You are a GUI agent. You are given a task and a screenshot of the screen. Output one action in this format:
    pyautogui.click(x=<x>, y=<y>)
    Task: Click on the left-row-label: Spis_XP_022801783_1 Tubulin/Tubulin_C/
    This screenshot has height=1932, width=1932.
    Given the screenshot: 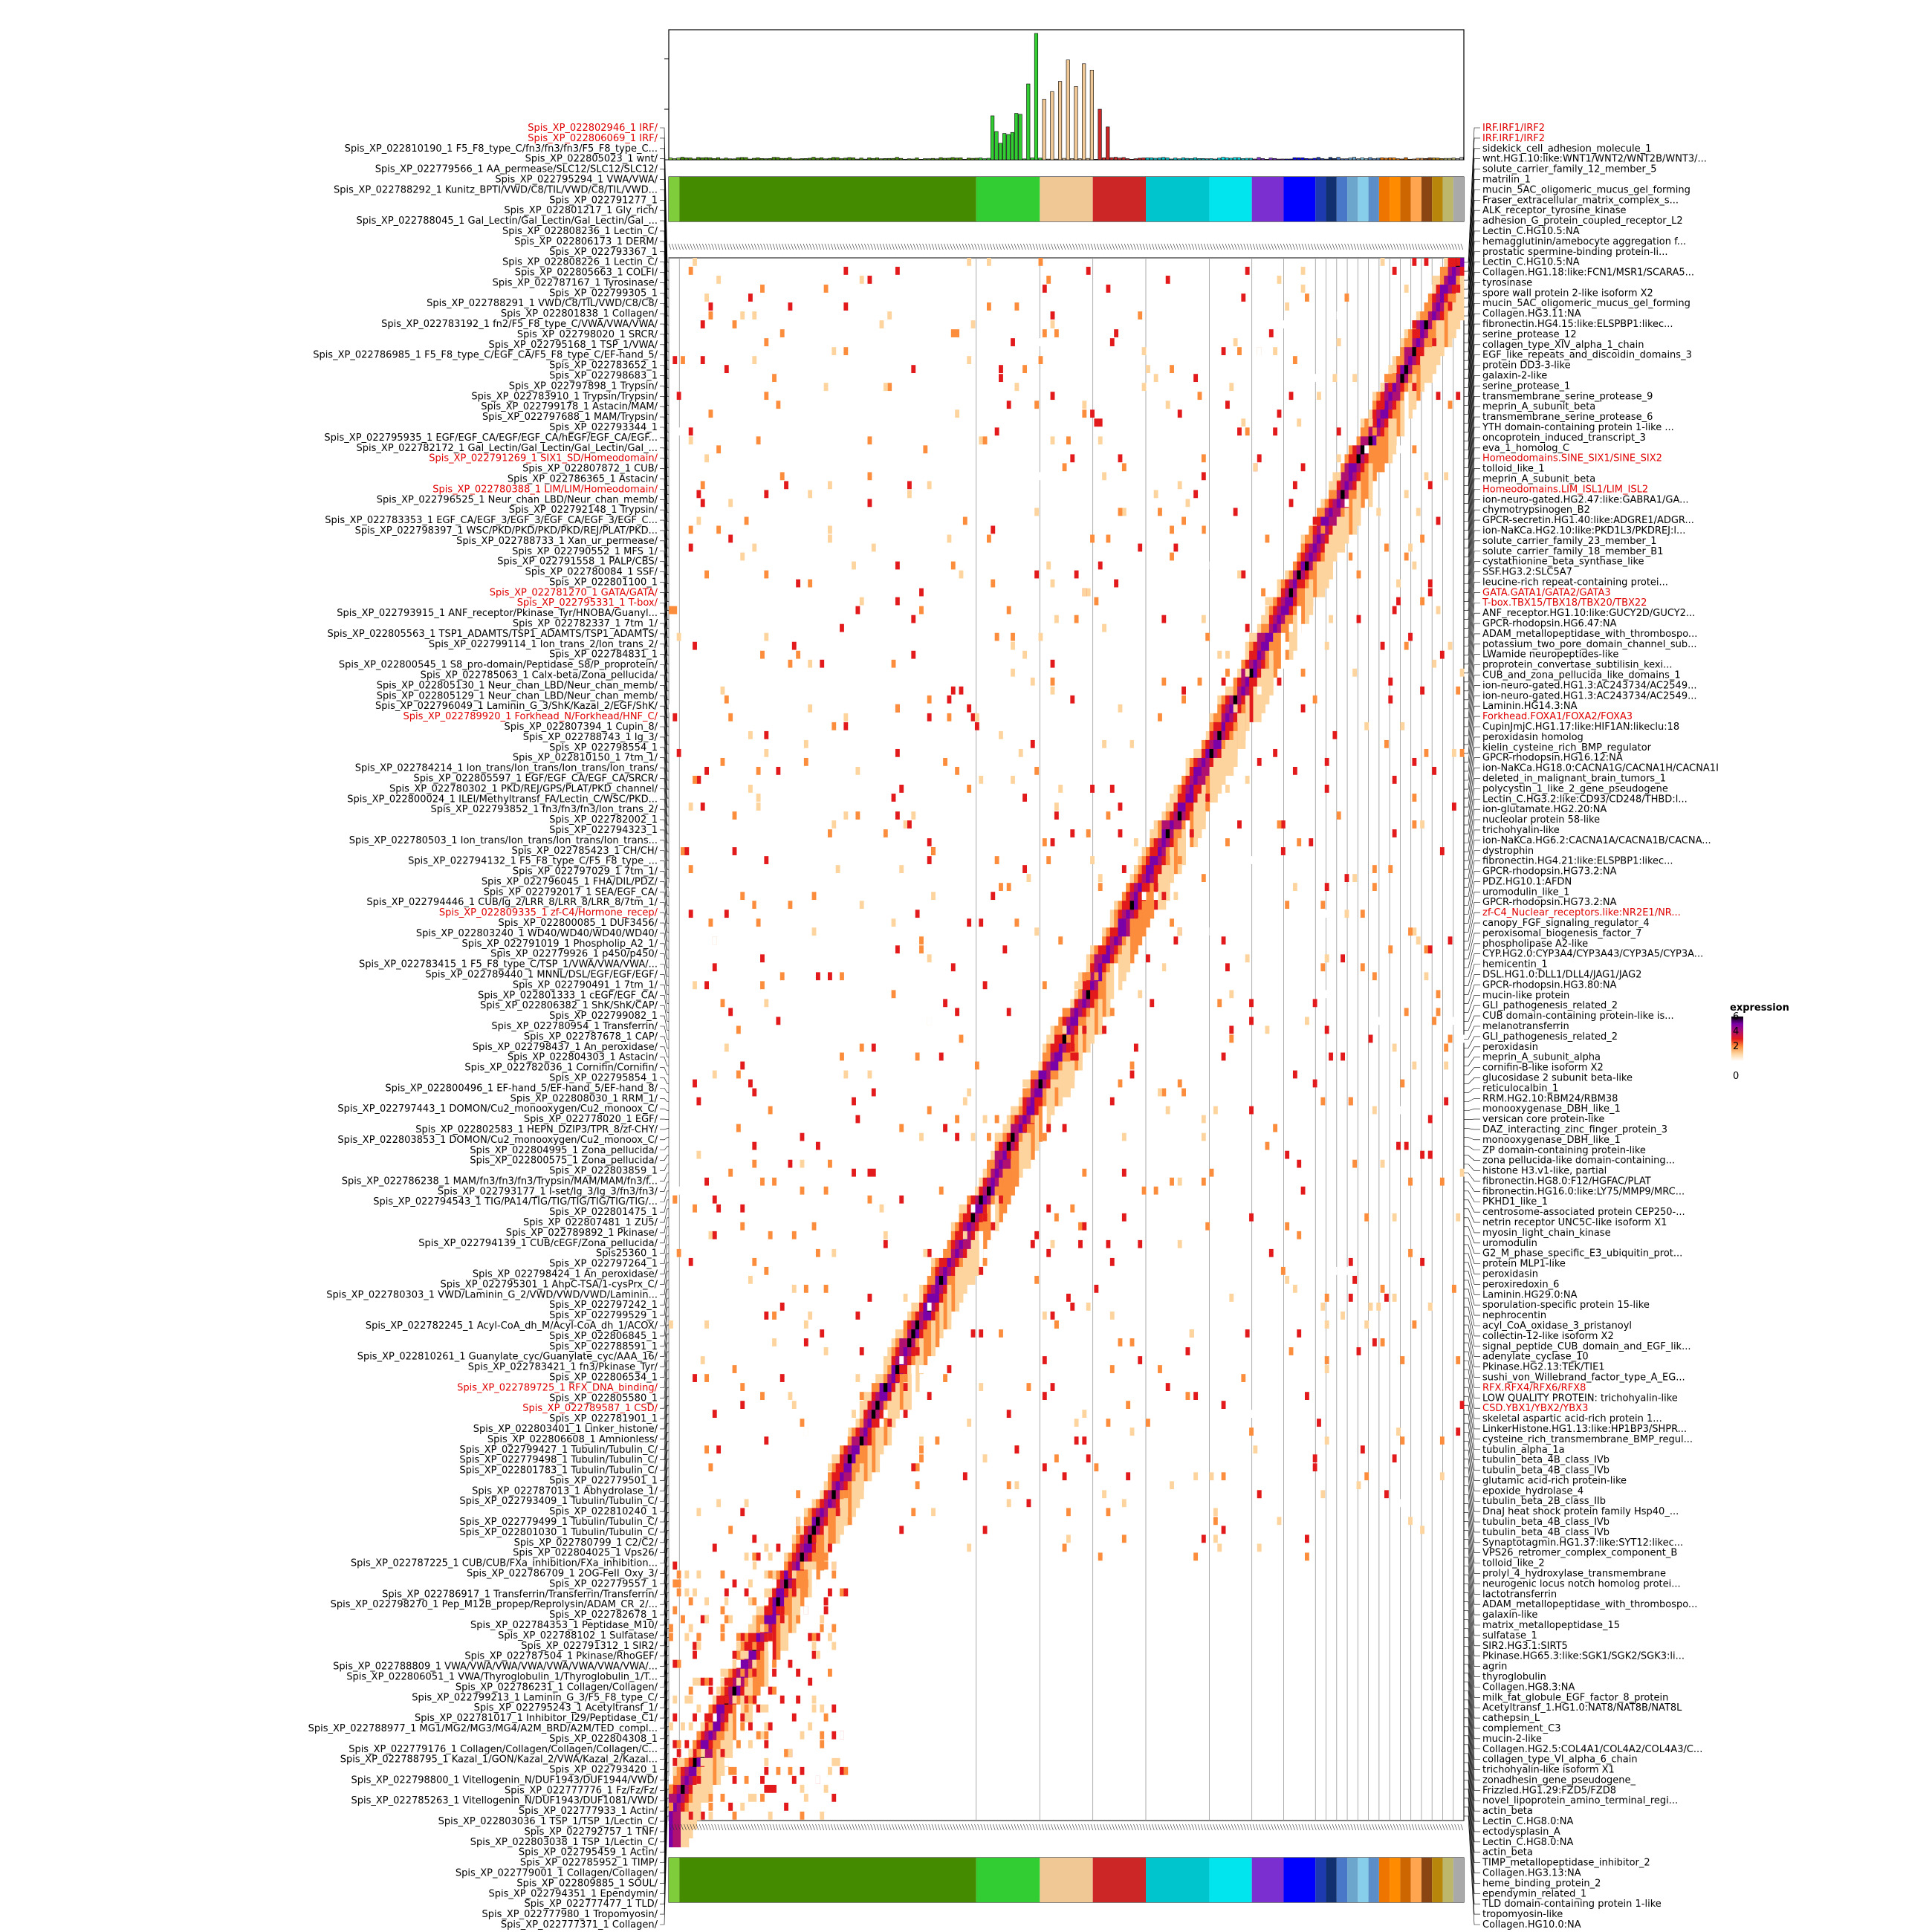 What is the action you would take?
    pyautogui.click(x=558, y=1470)
    